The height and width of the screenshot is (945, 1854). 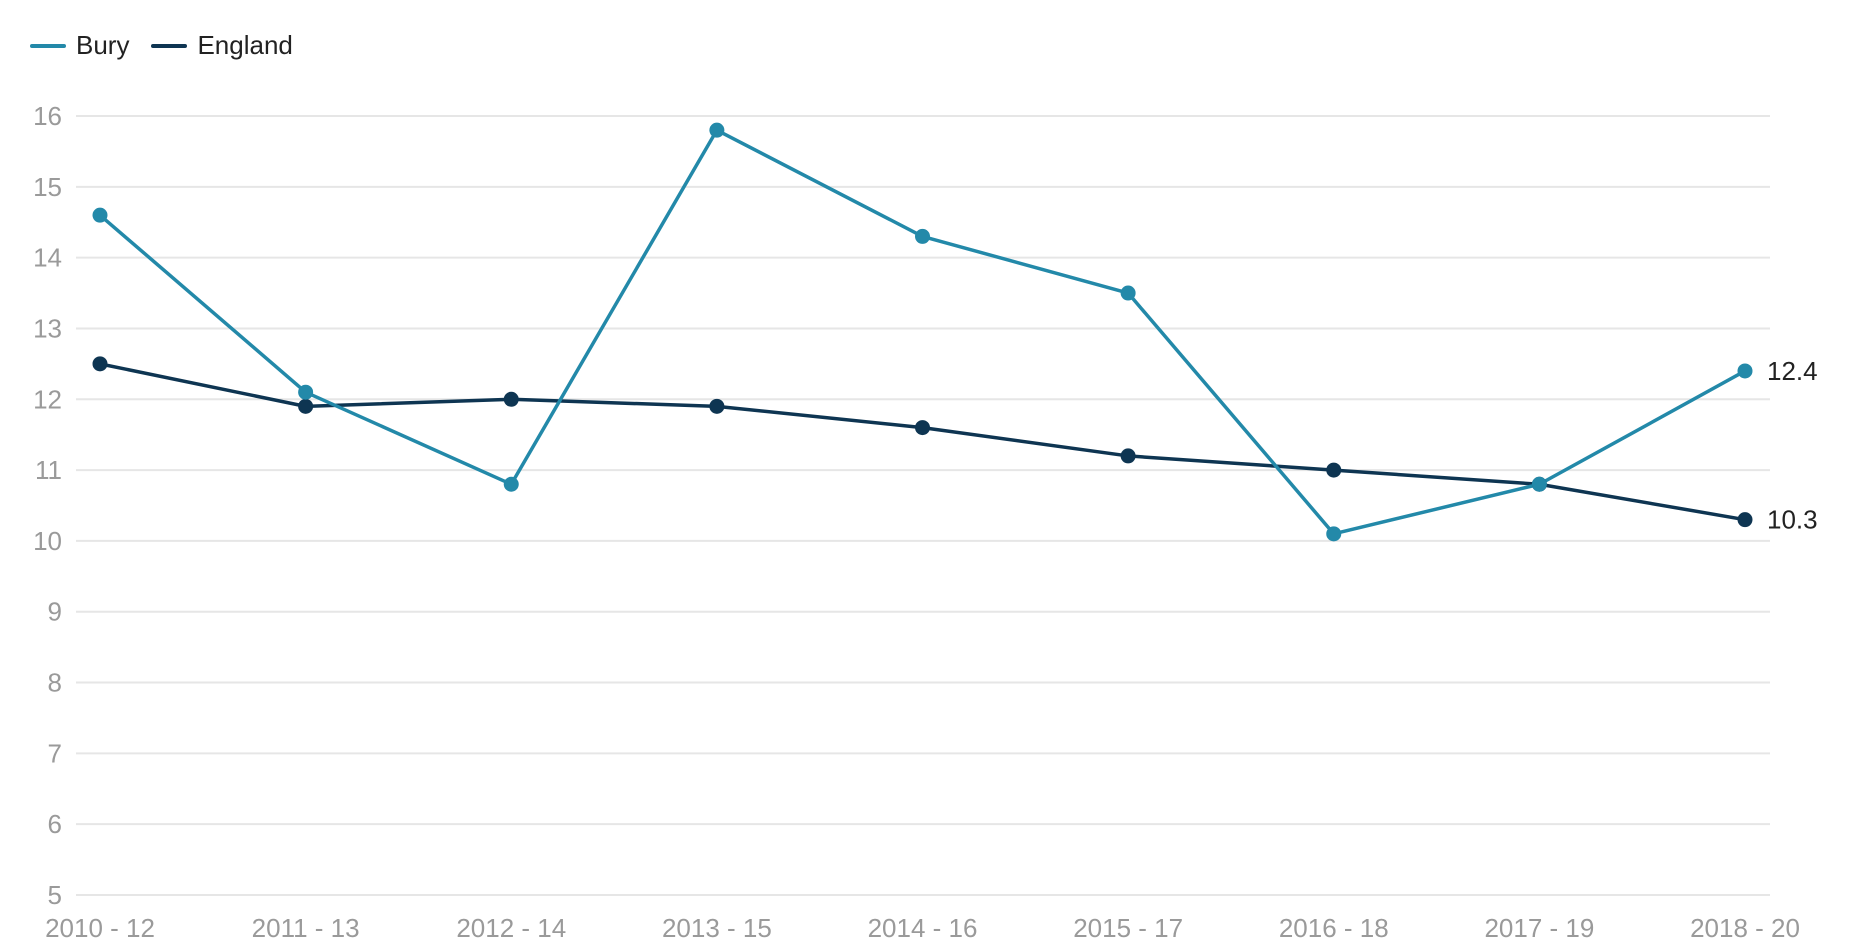 I want to click on x-tick-label: 2014 - 16, so click(x=923, y=928).